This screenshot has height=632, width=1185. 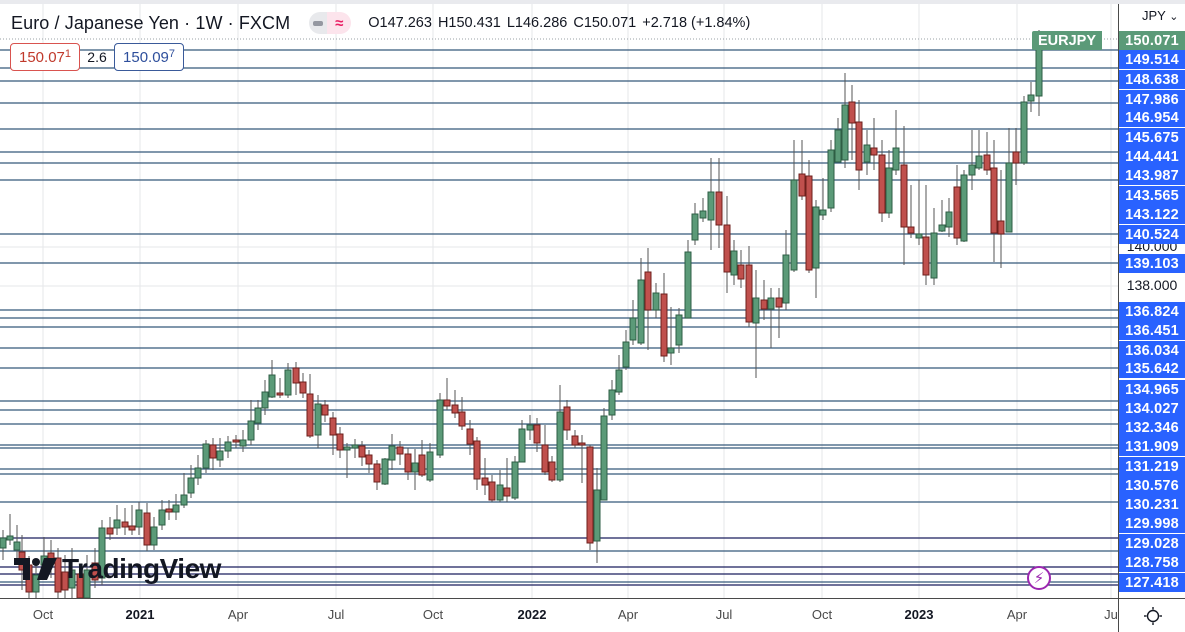 What do you see at coordinates (696, 23) in the screenshot?
I see `change-value: +2.718 (+1.84%)` at bounding box center [696, 23].